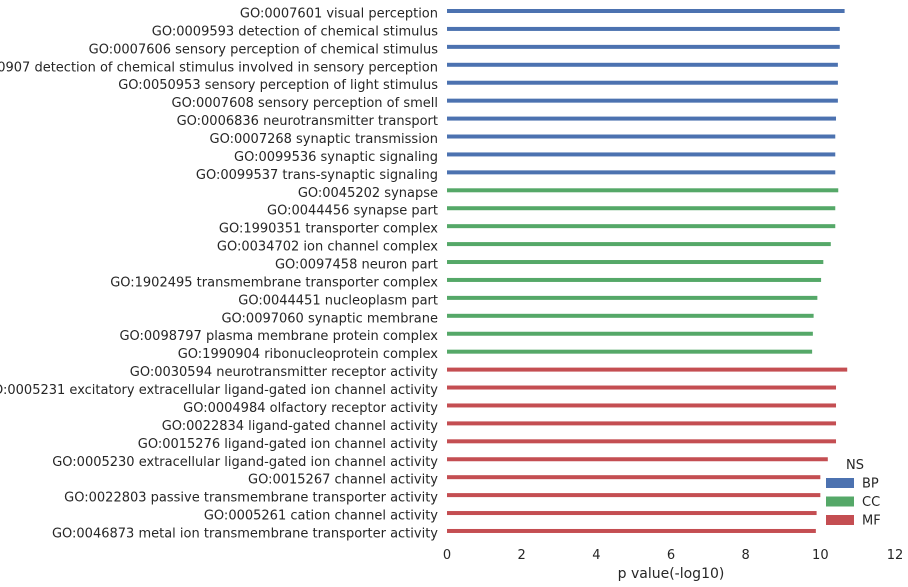  I want to click on legend-label: BP, so click(870, 484).